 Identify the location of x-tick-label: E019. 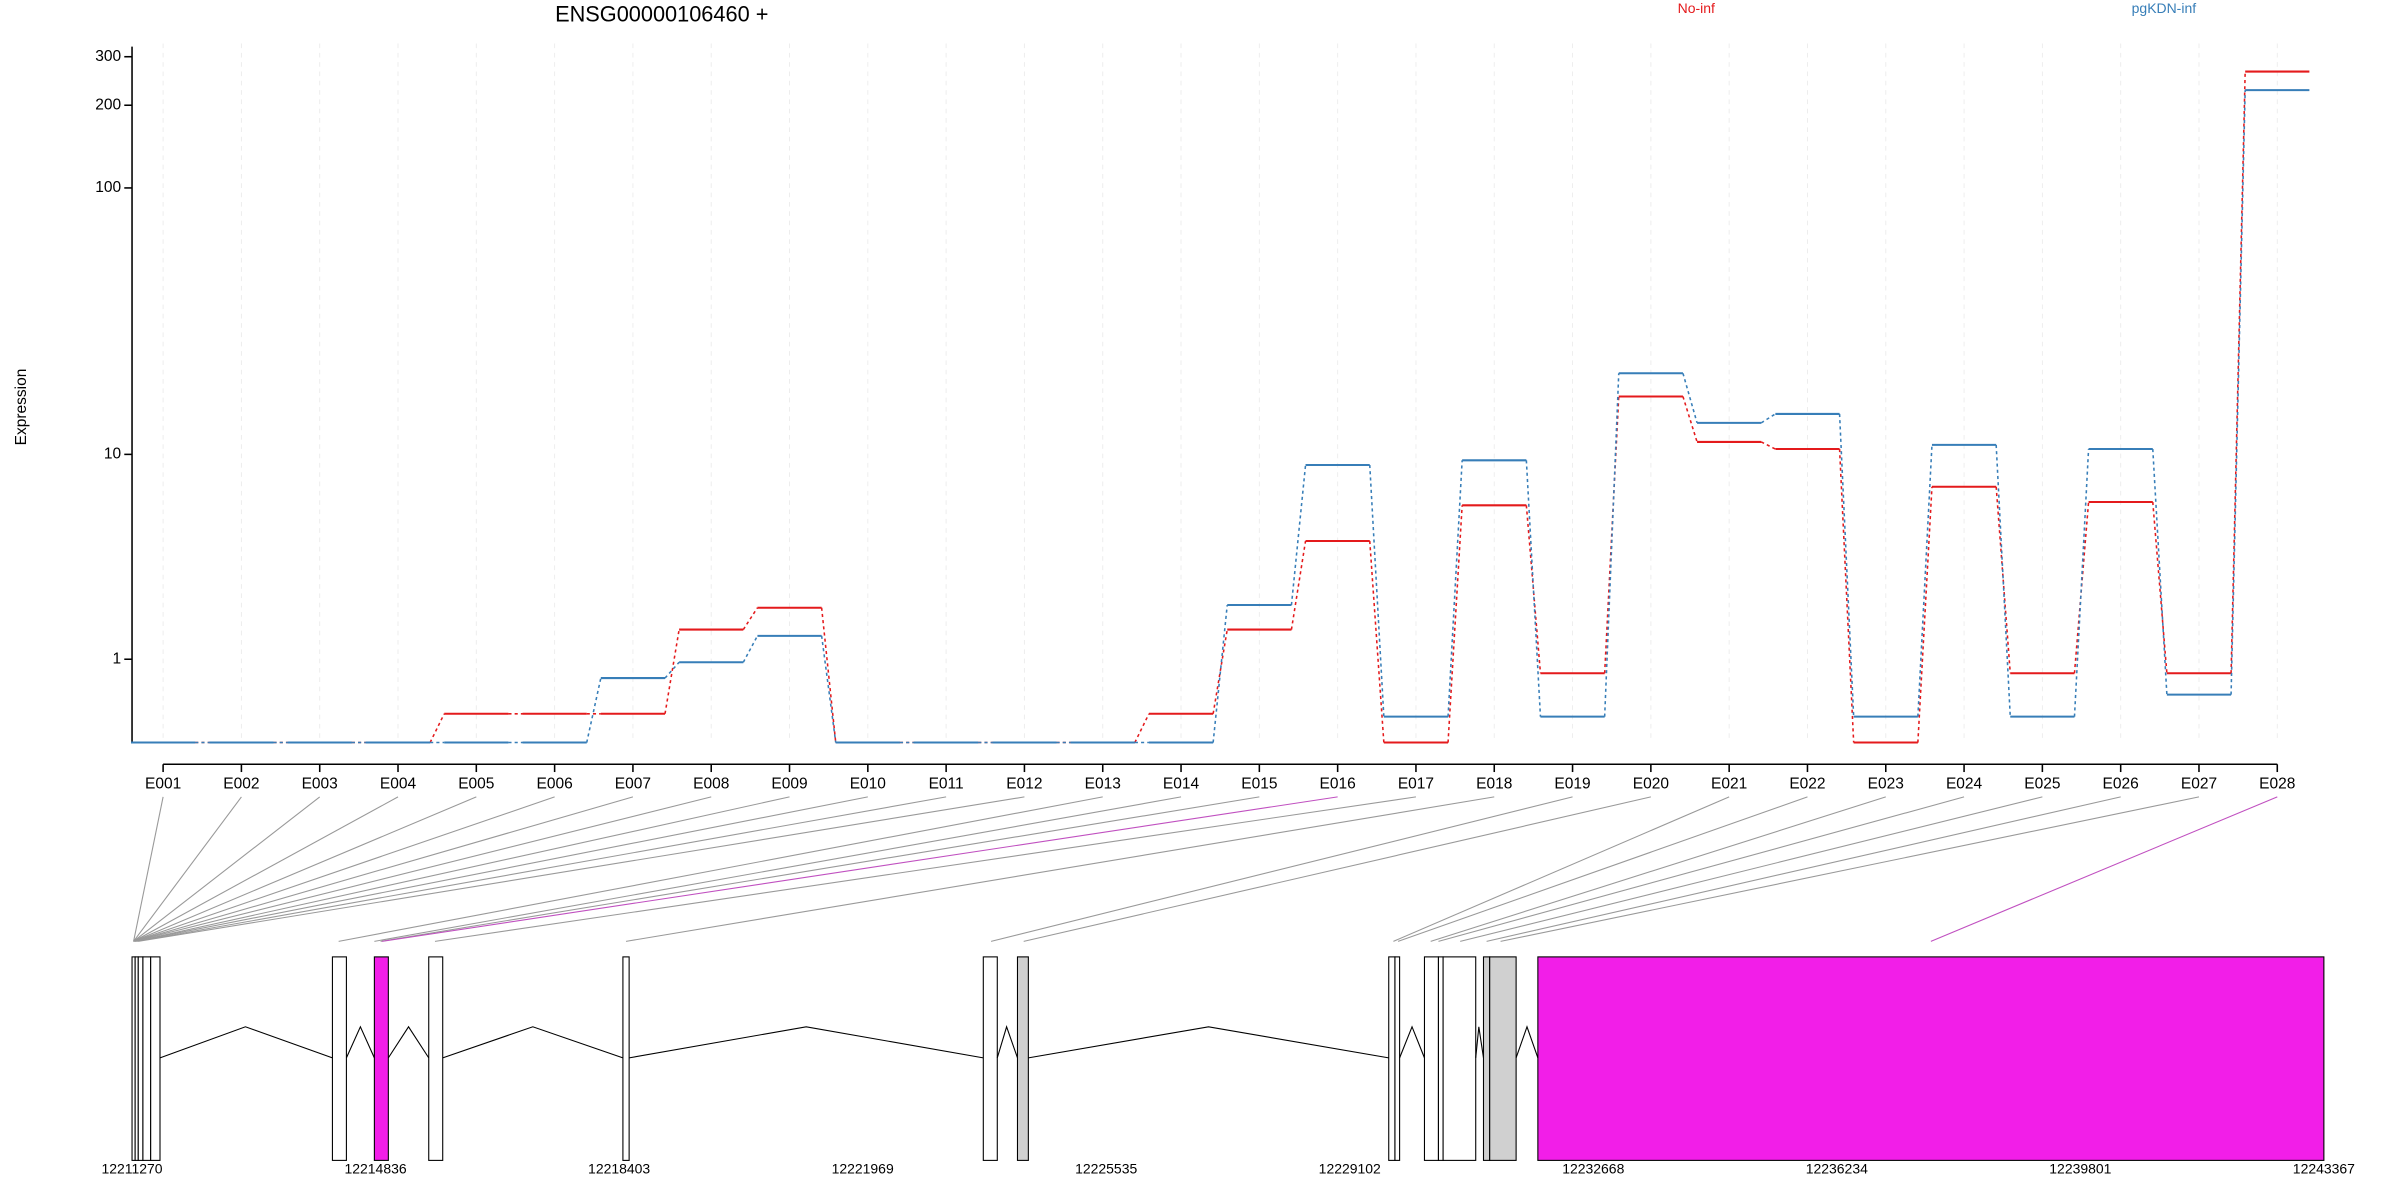
(1572, 784).